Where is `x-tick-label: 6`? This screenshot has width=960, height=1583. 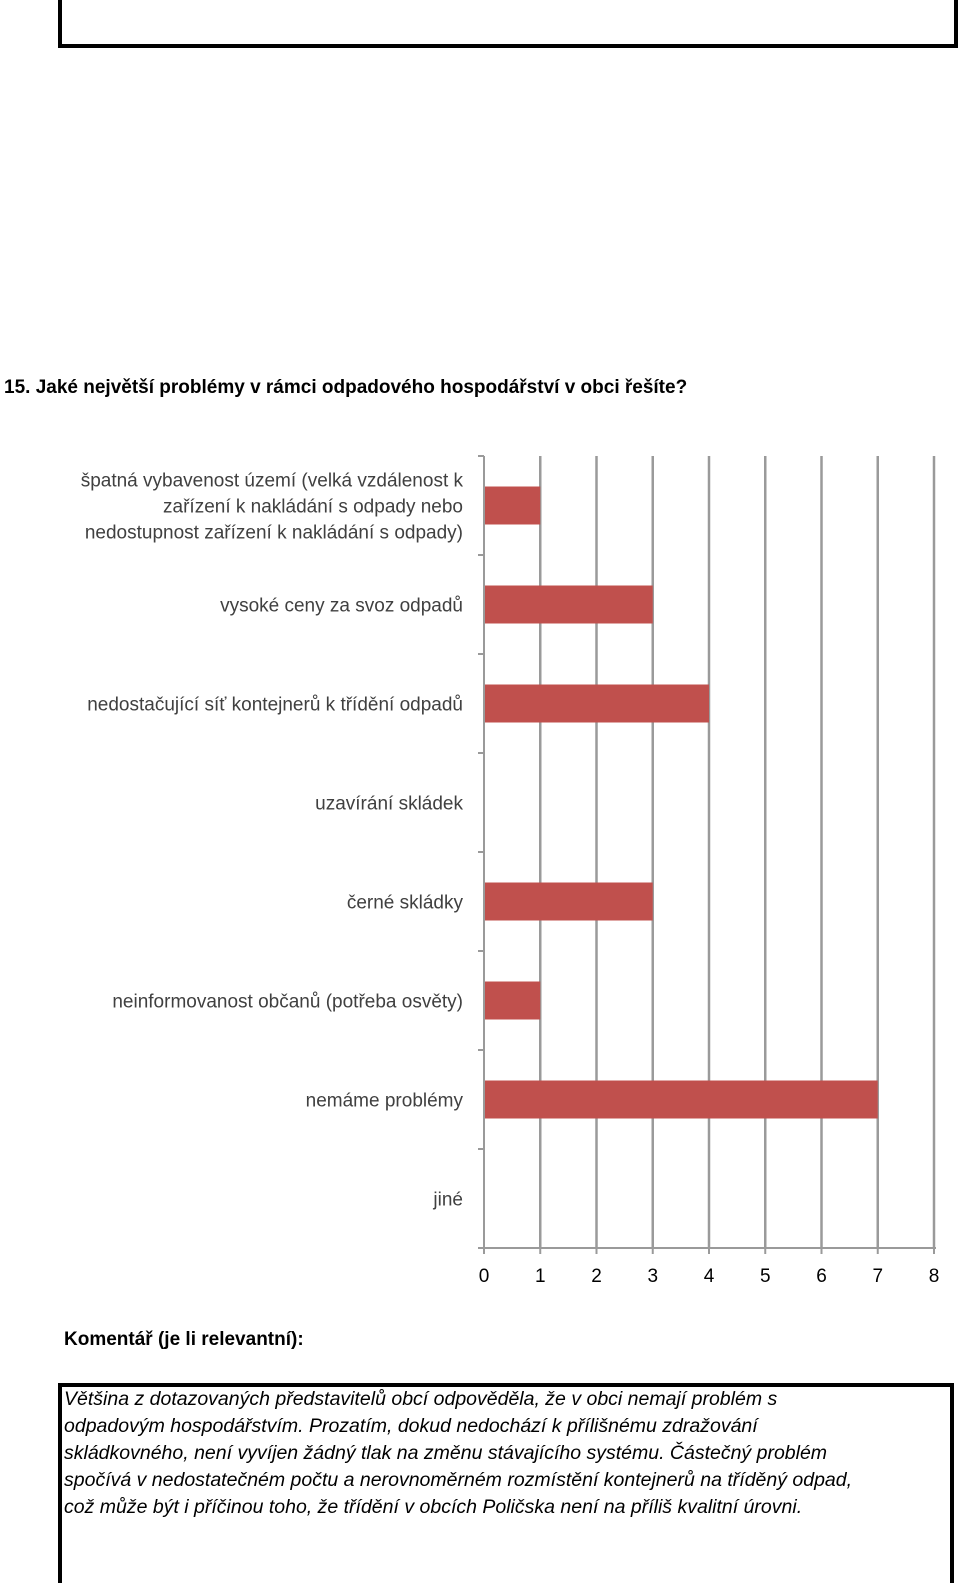
x-tick-label: 6 is located at coordinates (821, 1276).